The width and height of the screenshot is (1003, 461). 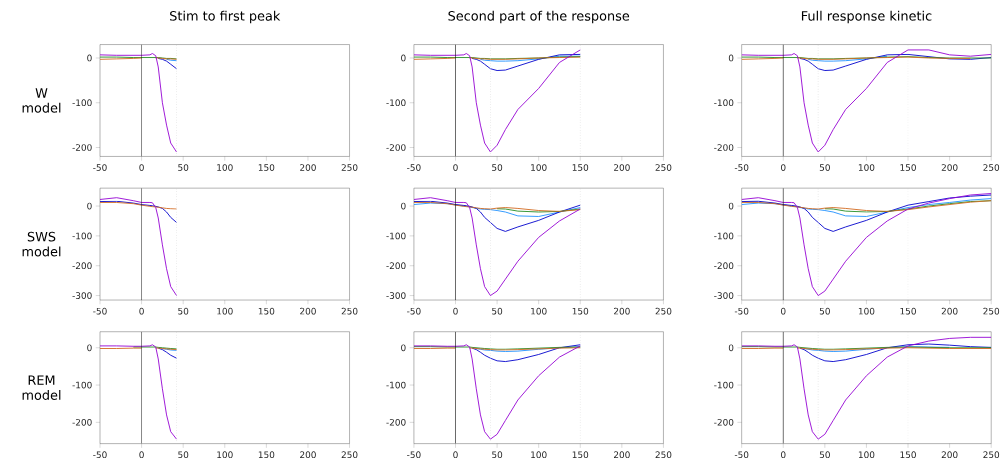 I want to click on chart-title: Second part of the response, so click(x=539, y=17).